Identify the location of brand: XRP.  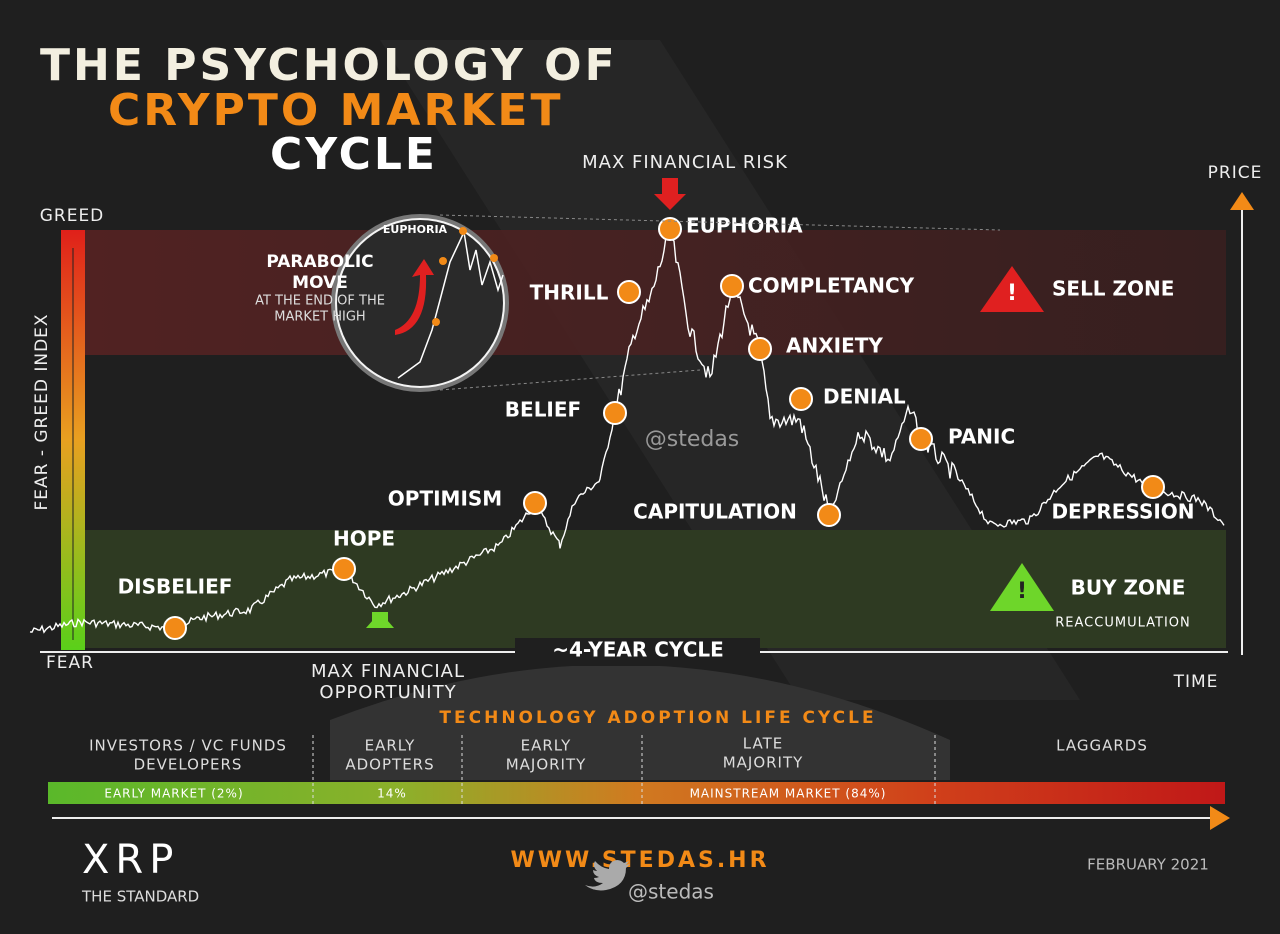
(130, 860).